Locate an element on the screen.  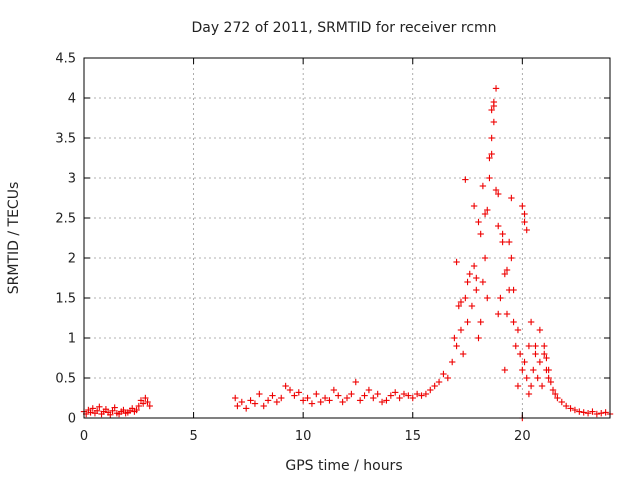
y-tick-label: 0 is located at coordinates (72, 419).